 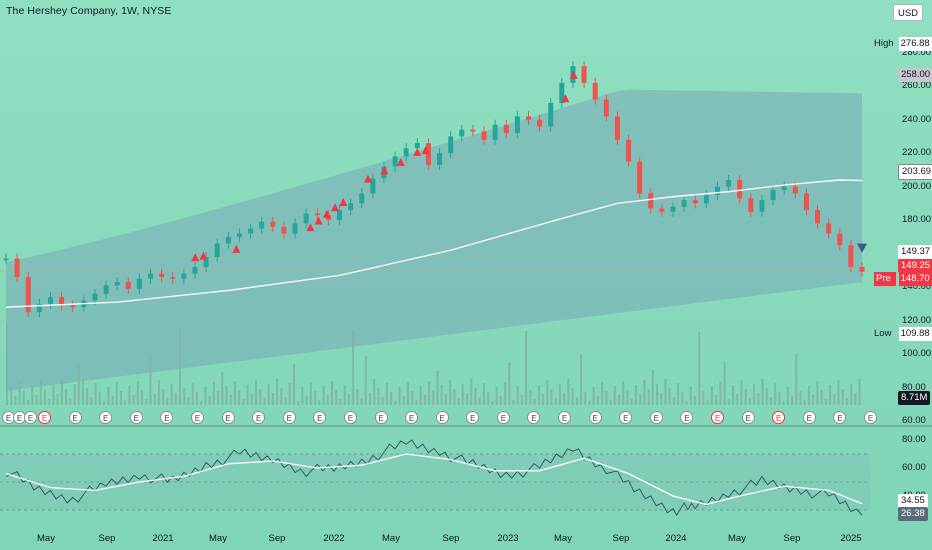 I want to click on low-marker: Low 109.88, so click(x=903, y=334).